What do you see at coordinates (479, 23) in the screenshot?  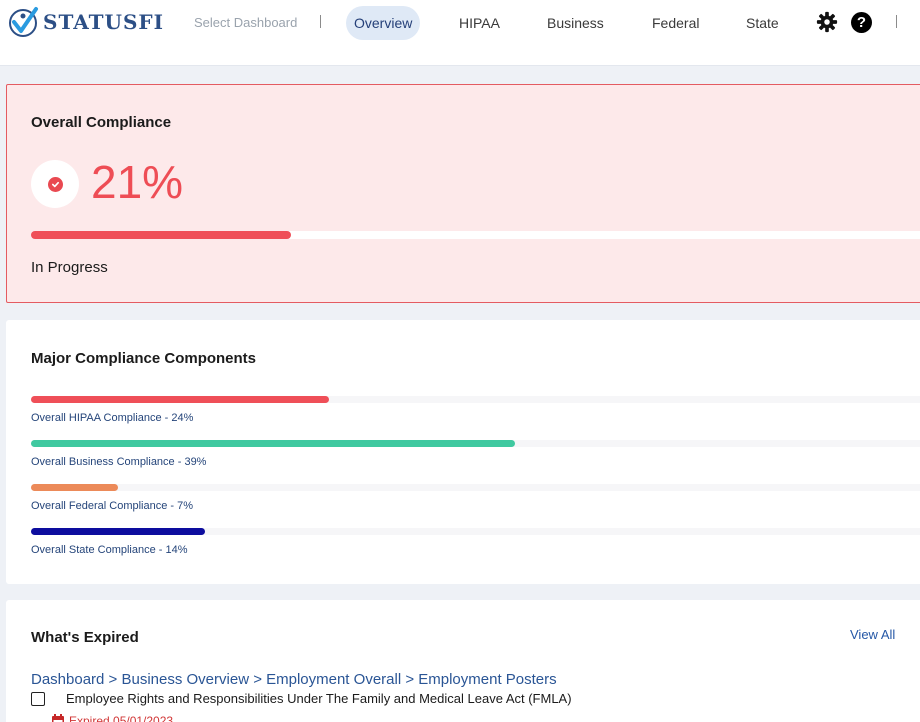 I see `nav-hipaa: HIPAA` at bounding box center [479, 23].